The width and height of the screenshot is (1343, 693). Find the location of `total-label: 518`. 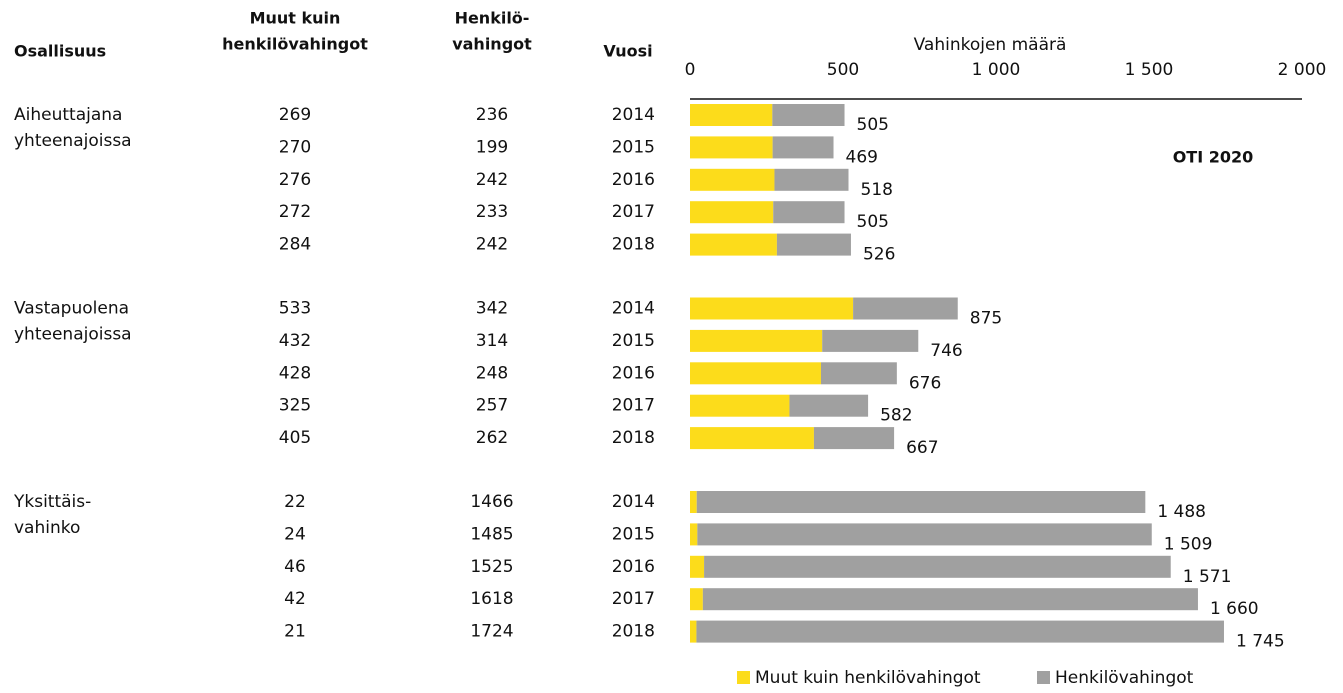

total-label: 518 is located at coordinates (877, 190).